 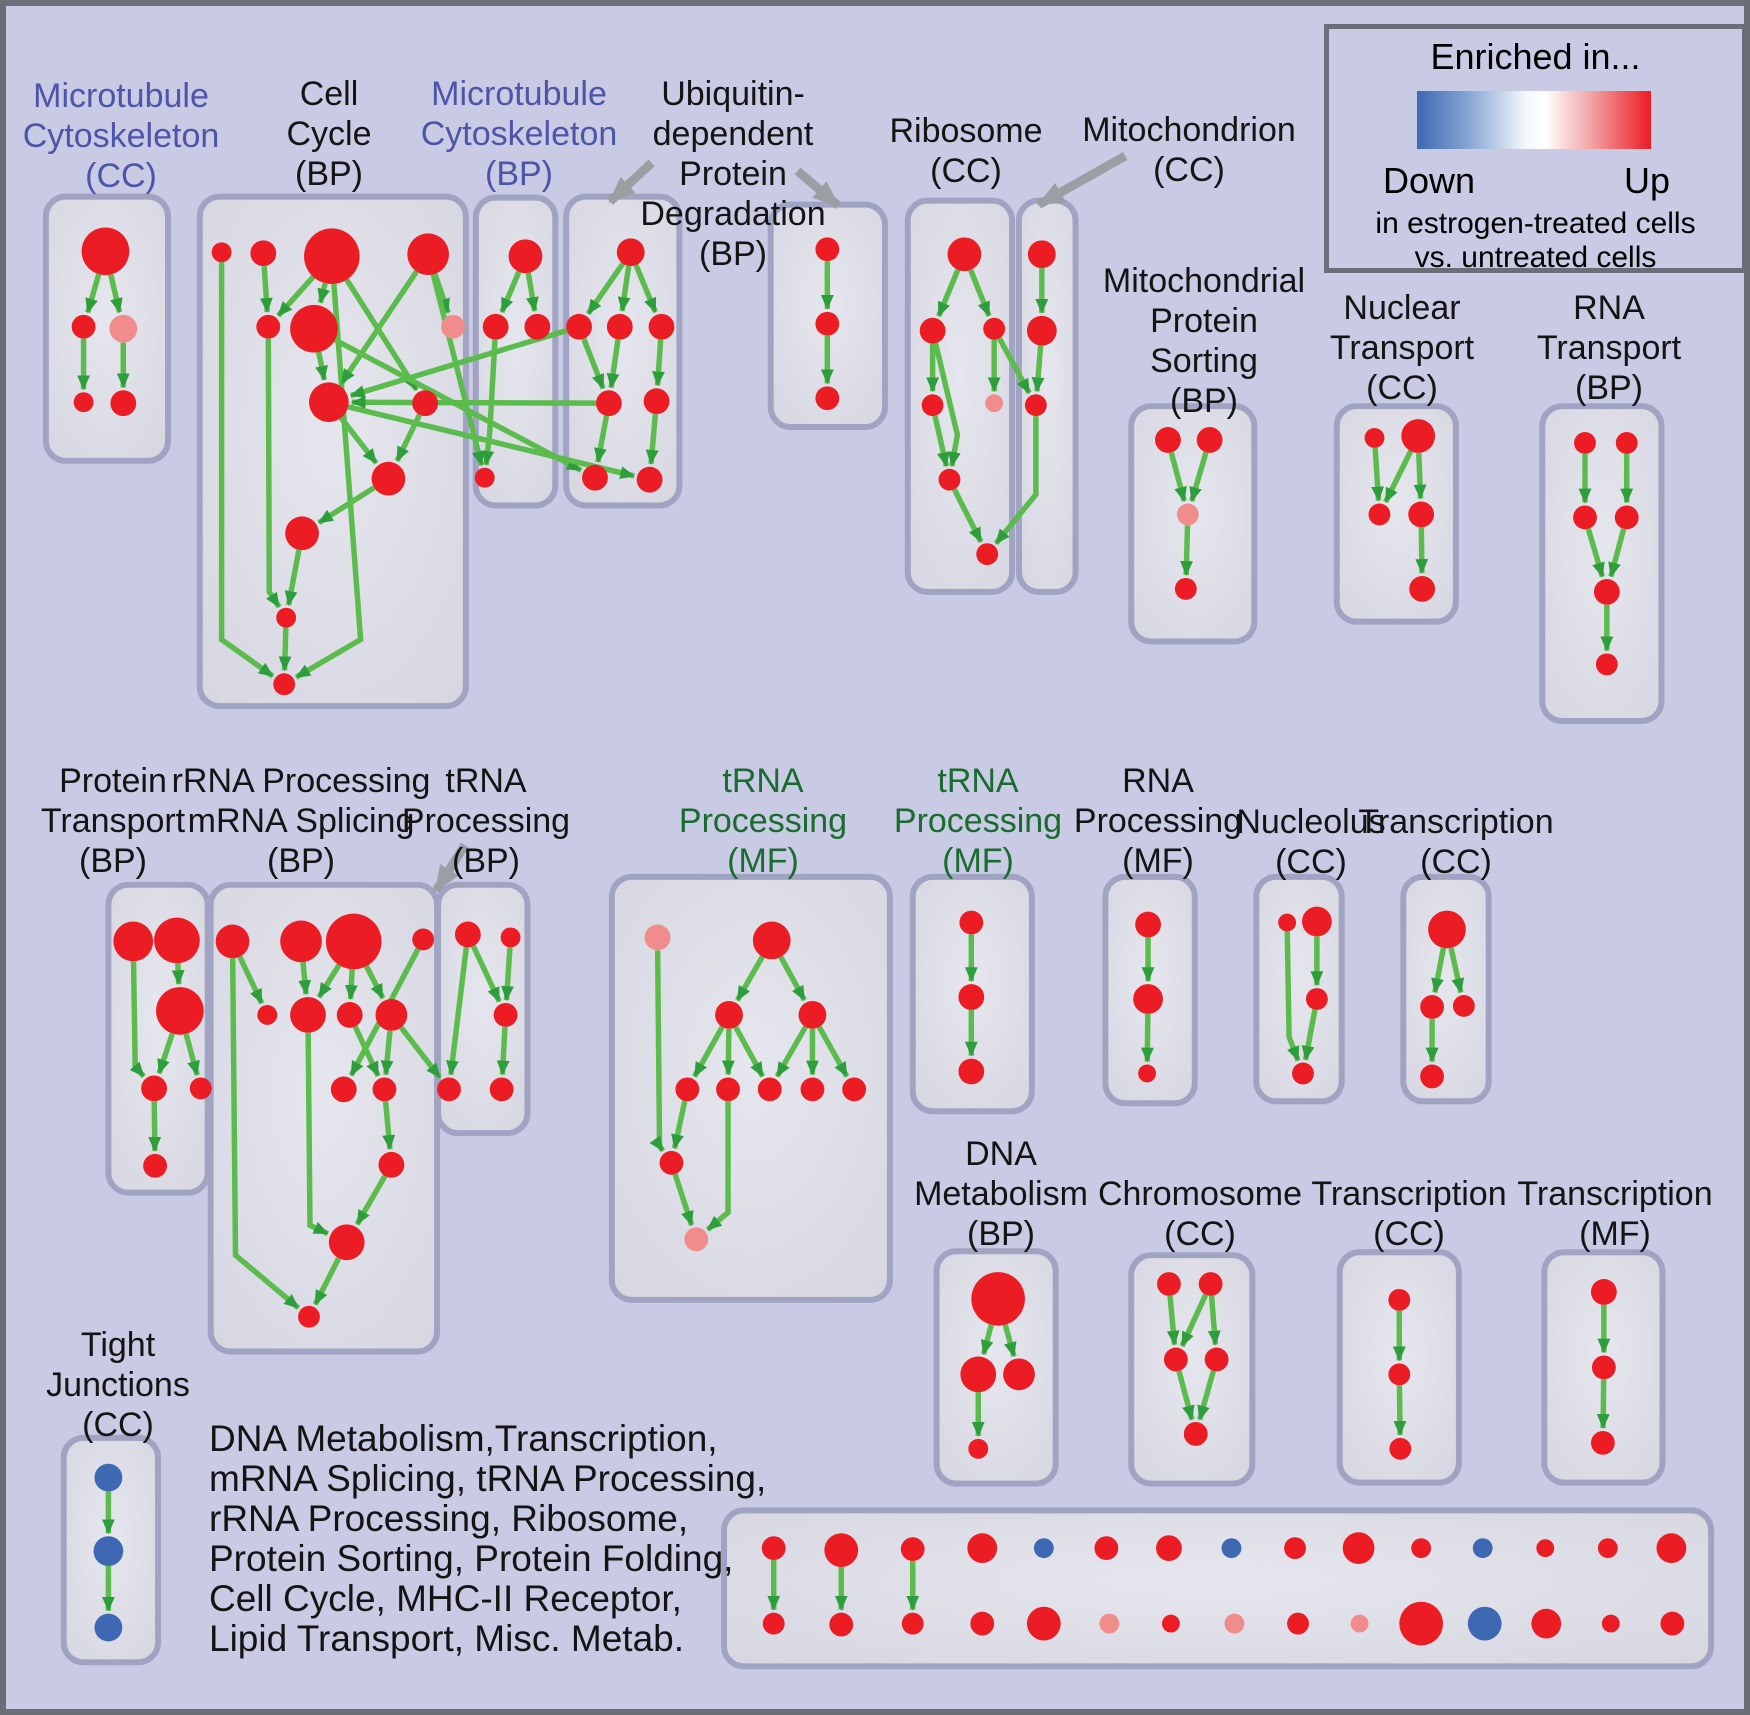 I want to click on node-rp1-red, so click(x=1148, y=924).